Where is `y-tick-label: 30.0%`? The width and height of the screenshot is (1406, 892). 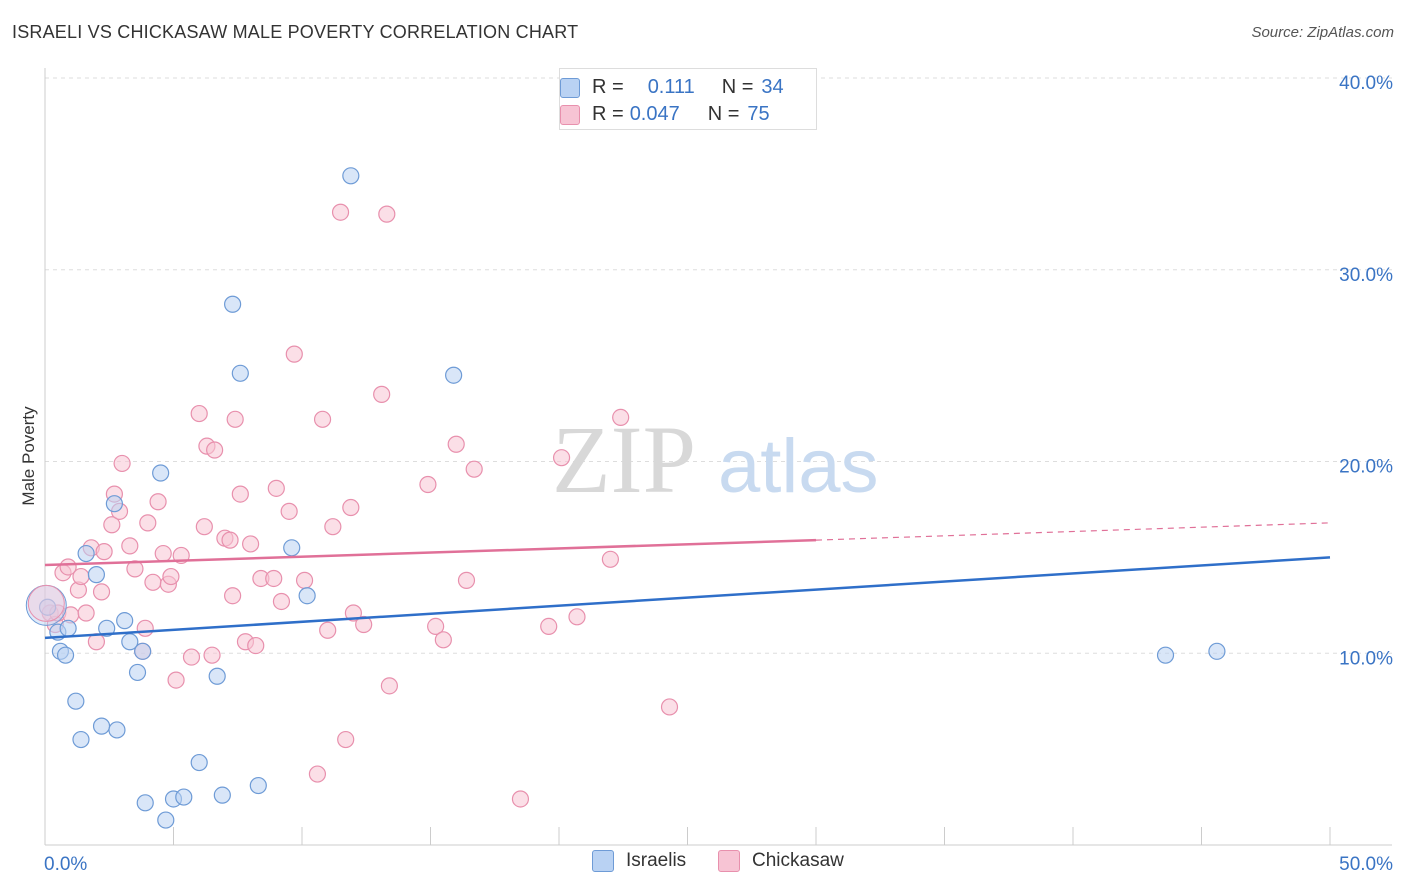
y-tick-label: 30.0% is located at coordinates (1366, 275).